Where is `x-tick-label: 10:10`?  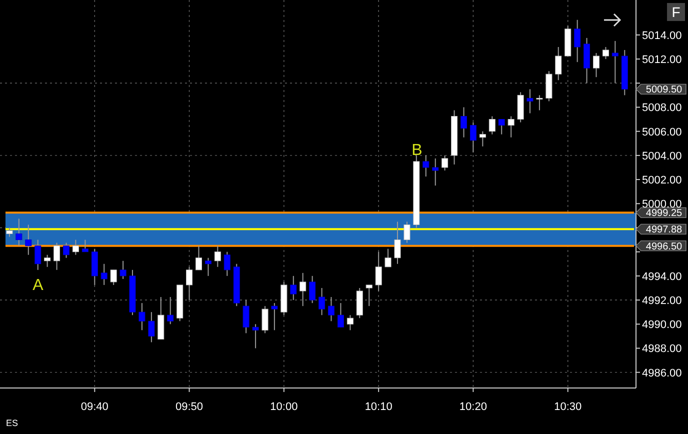 x-tick-label: 10:10 is located at coordinates (378, 407).